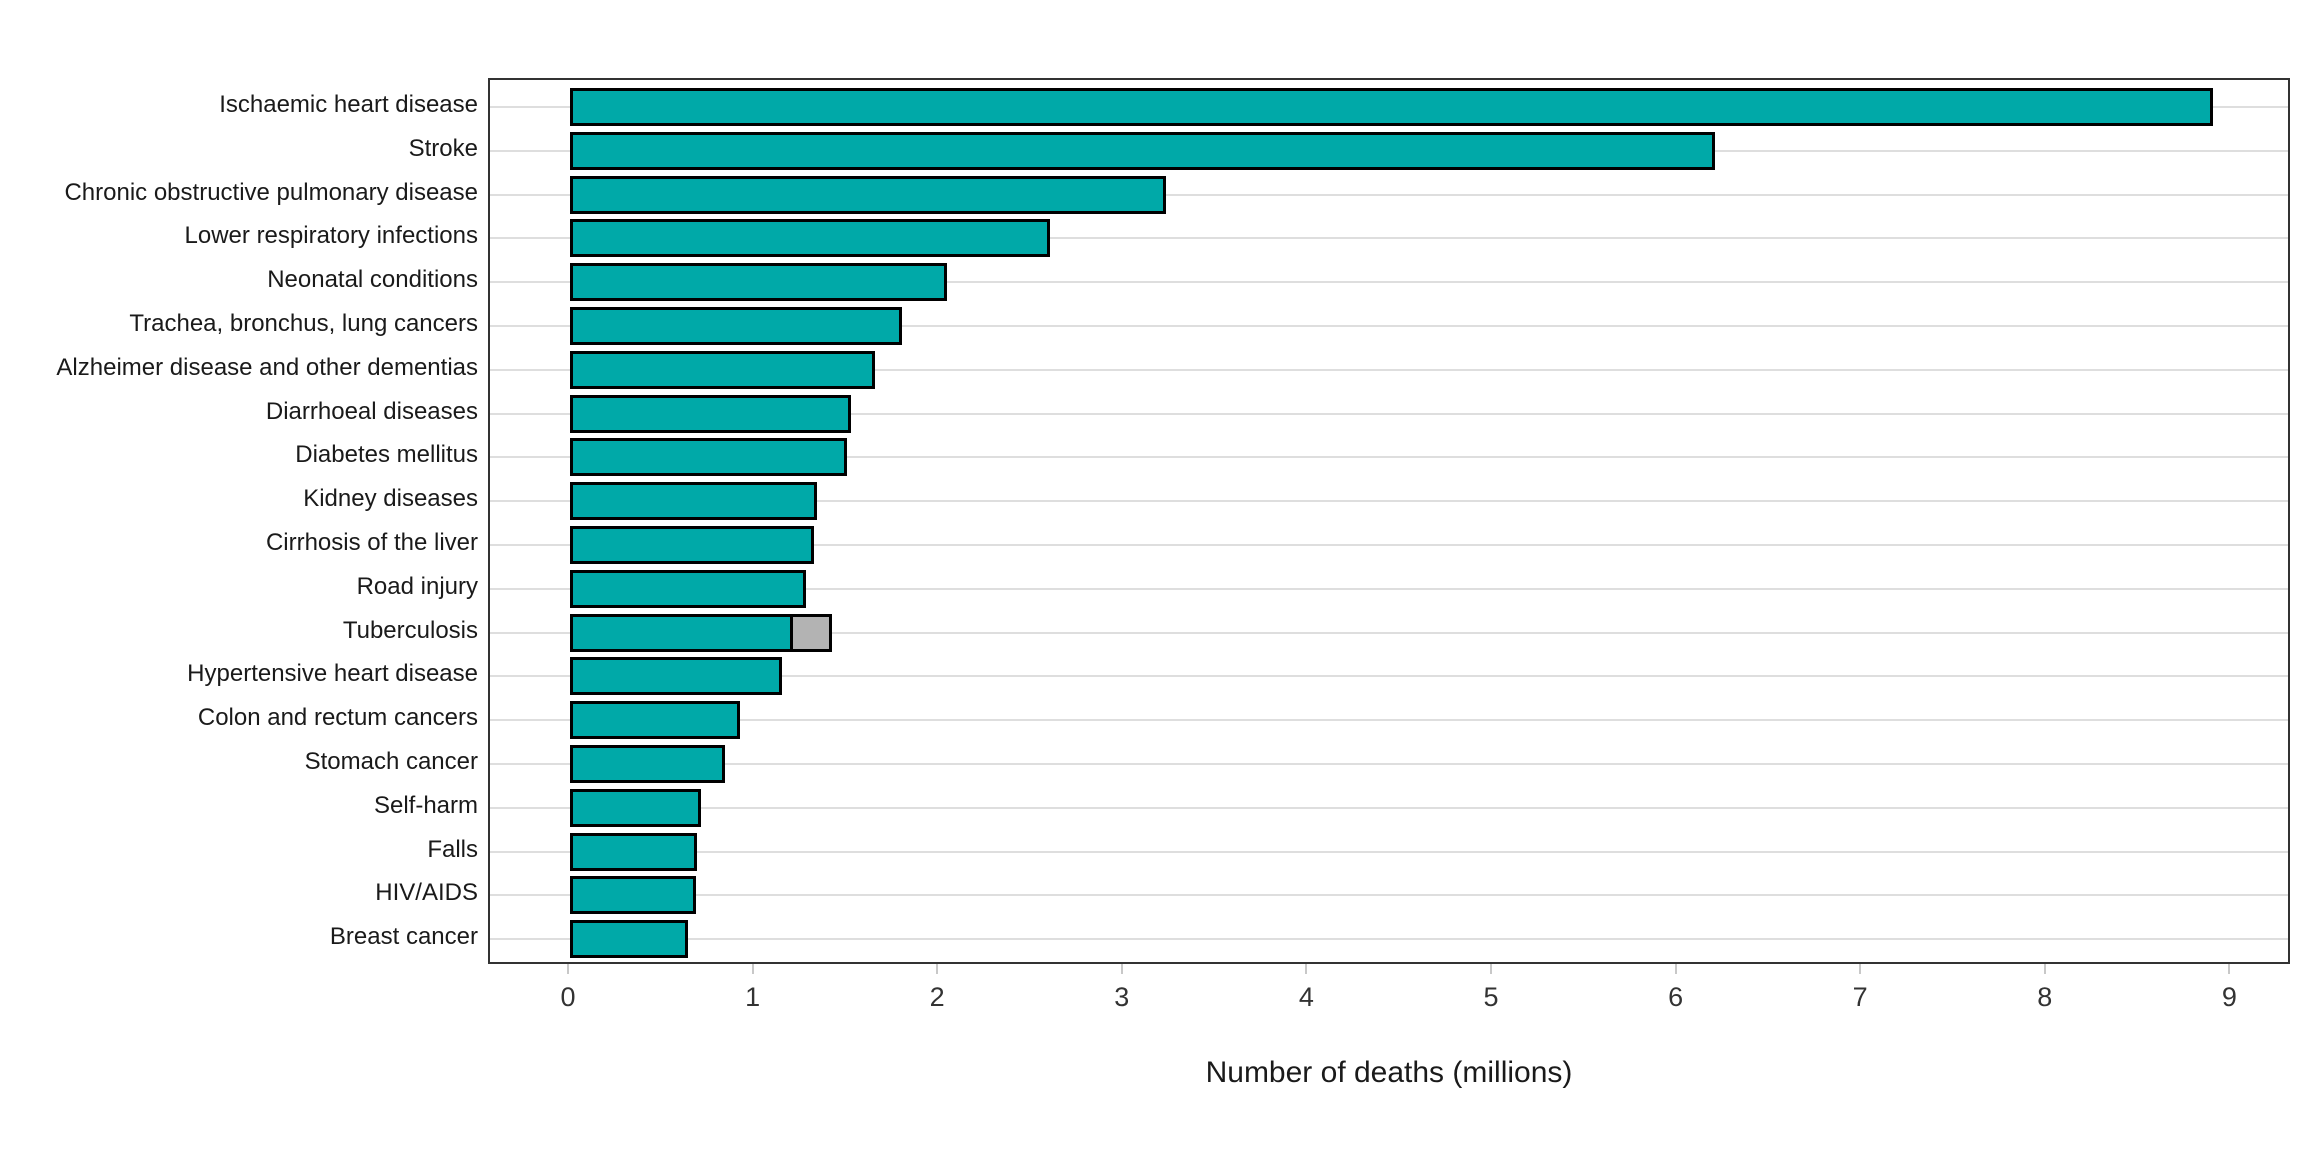 Image resolution: width=2304 pixels, height=1152 pixels. I want to click on category-label: Chronic obstructive pulmonary disease, so click(271, 192).